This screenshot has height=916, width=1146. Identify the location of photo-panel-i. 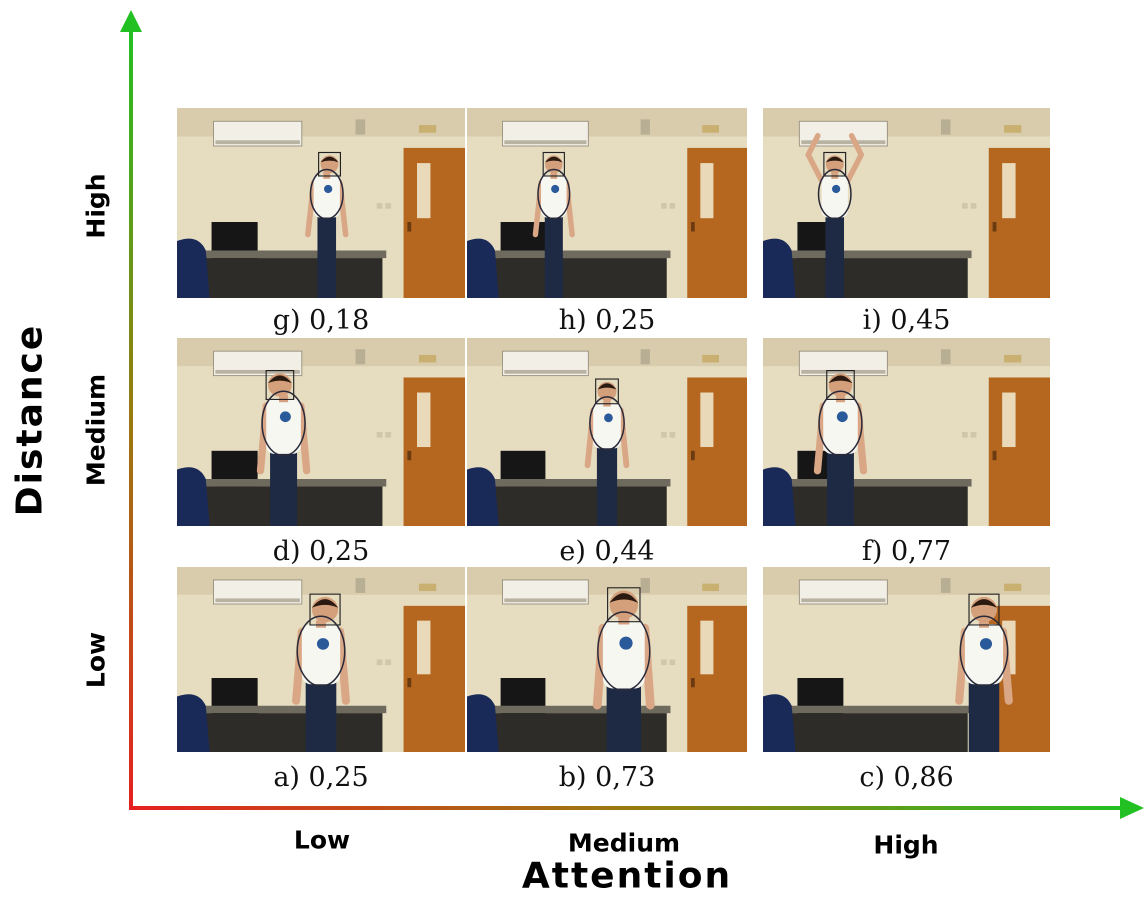
(906, 203).